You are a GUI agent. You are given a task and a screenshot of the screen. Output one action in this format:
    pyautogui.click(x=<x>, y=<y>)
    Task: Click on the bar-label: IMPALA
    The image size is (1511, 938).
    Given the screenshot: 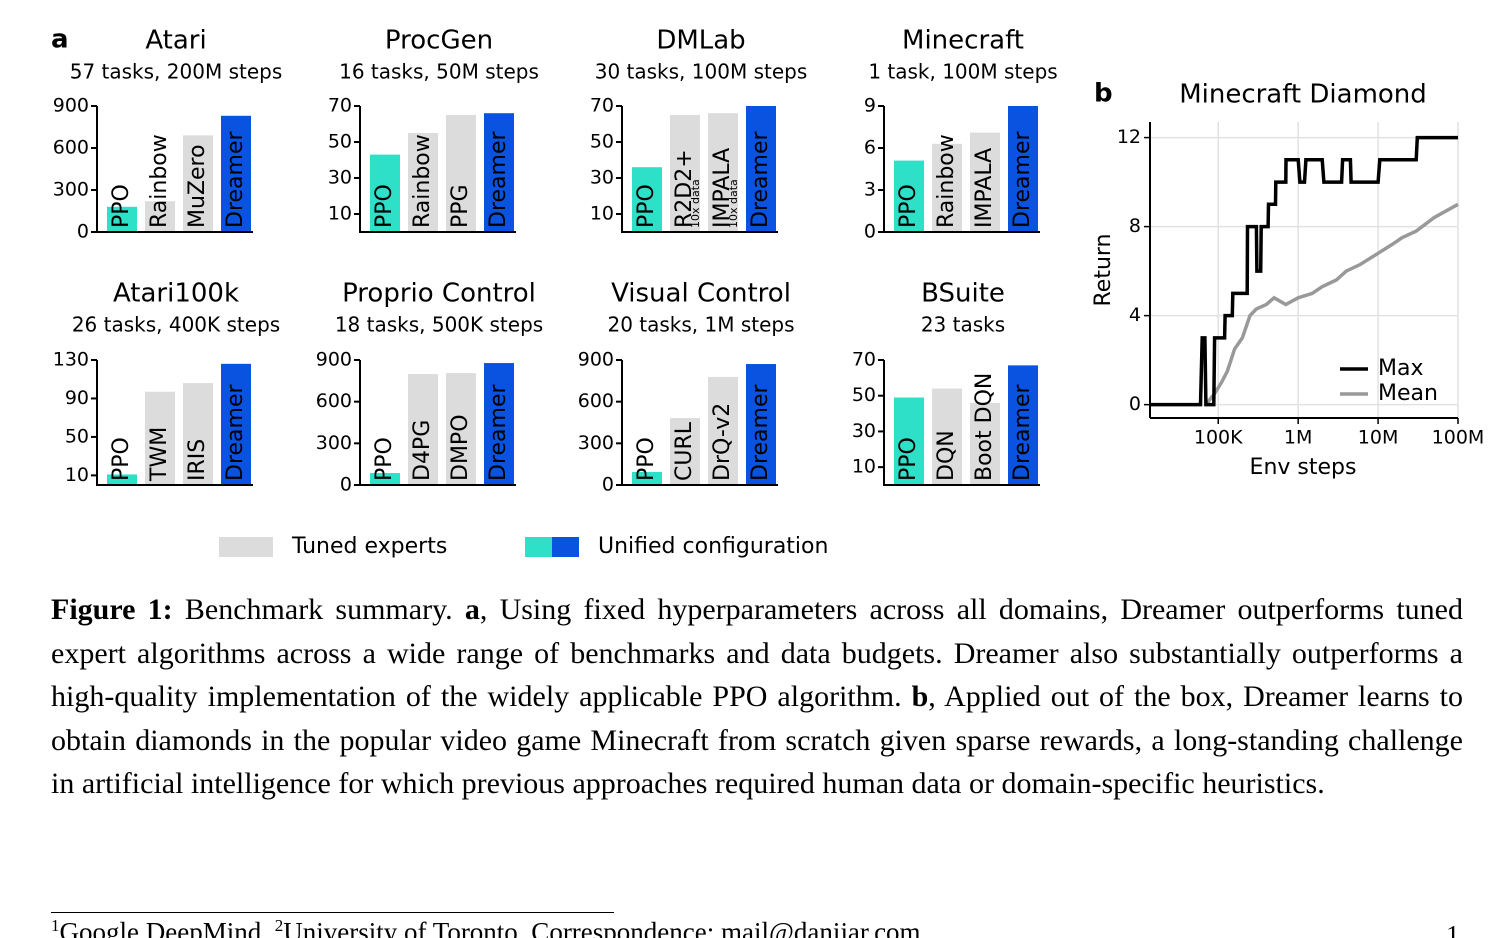 What is the action you would take?
    pyautogui.click(x=984, y=188)
    